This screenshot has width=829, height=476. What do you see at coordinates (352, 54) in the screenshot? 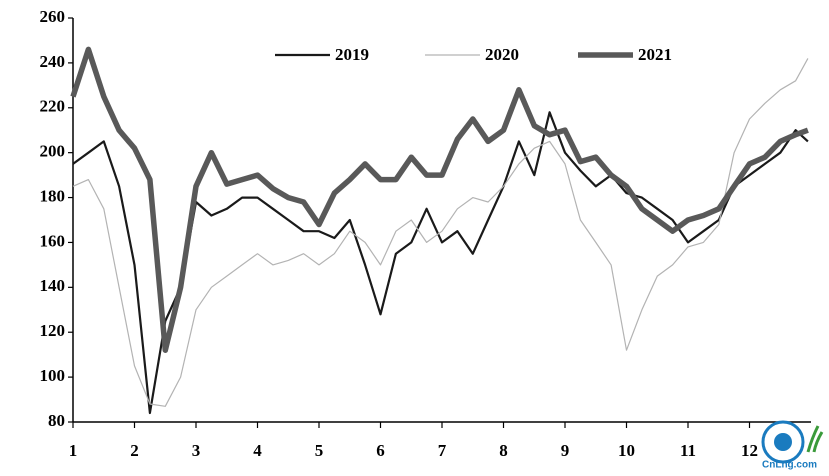
I see `legend-label: 2019` at bounding box center [352, 54].